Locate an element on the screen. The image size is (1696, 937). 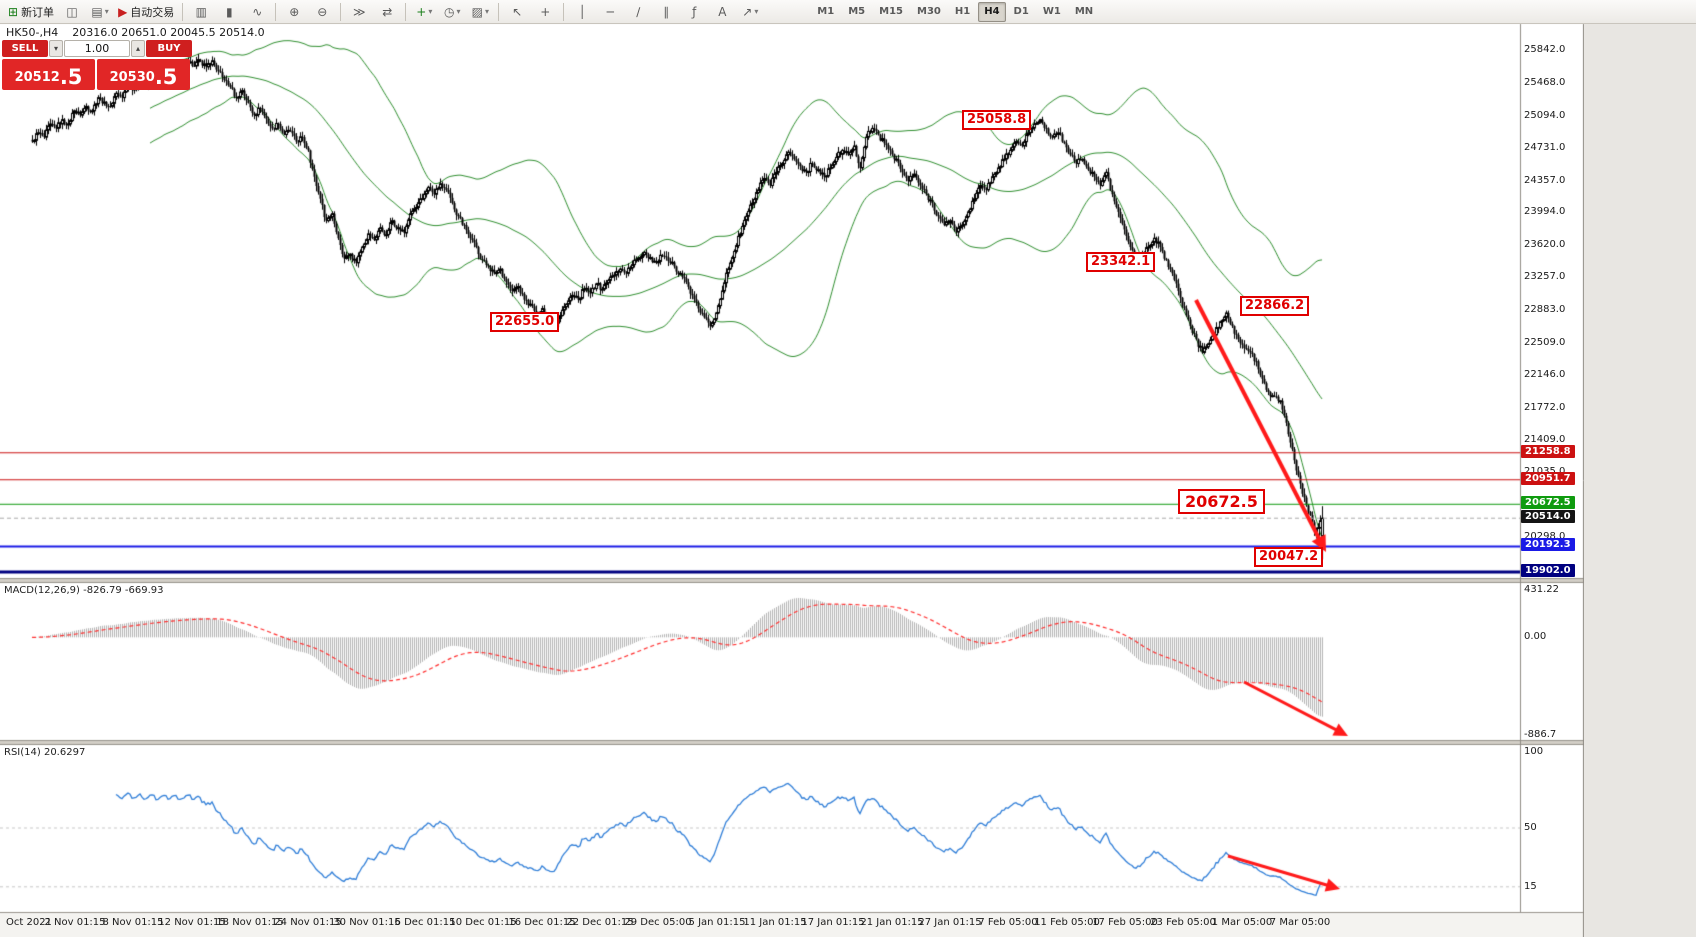
templates-icon: ▨ is located at coordinates (477, 11).